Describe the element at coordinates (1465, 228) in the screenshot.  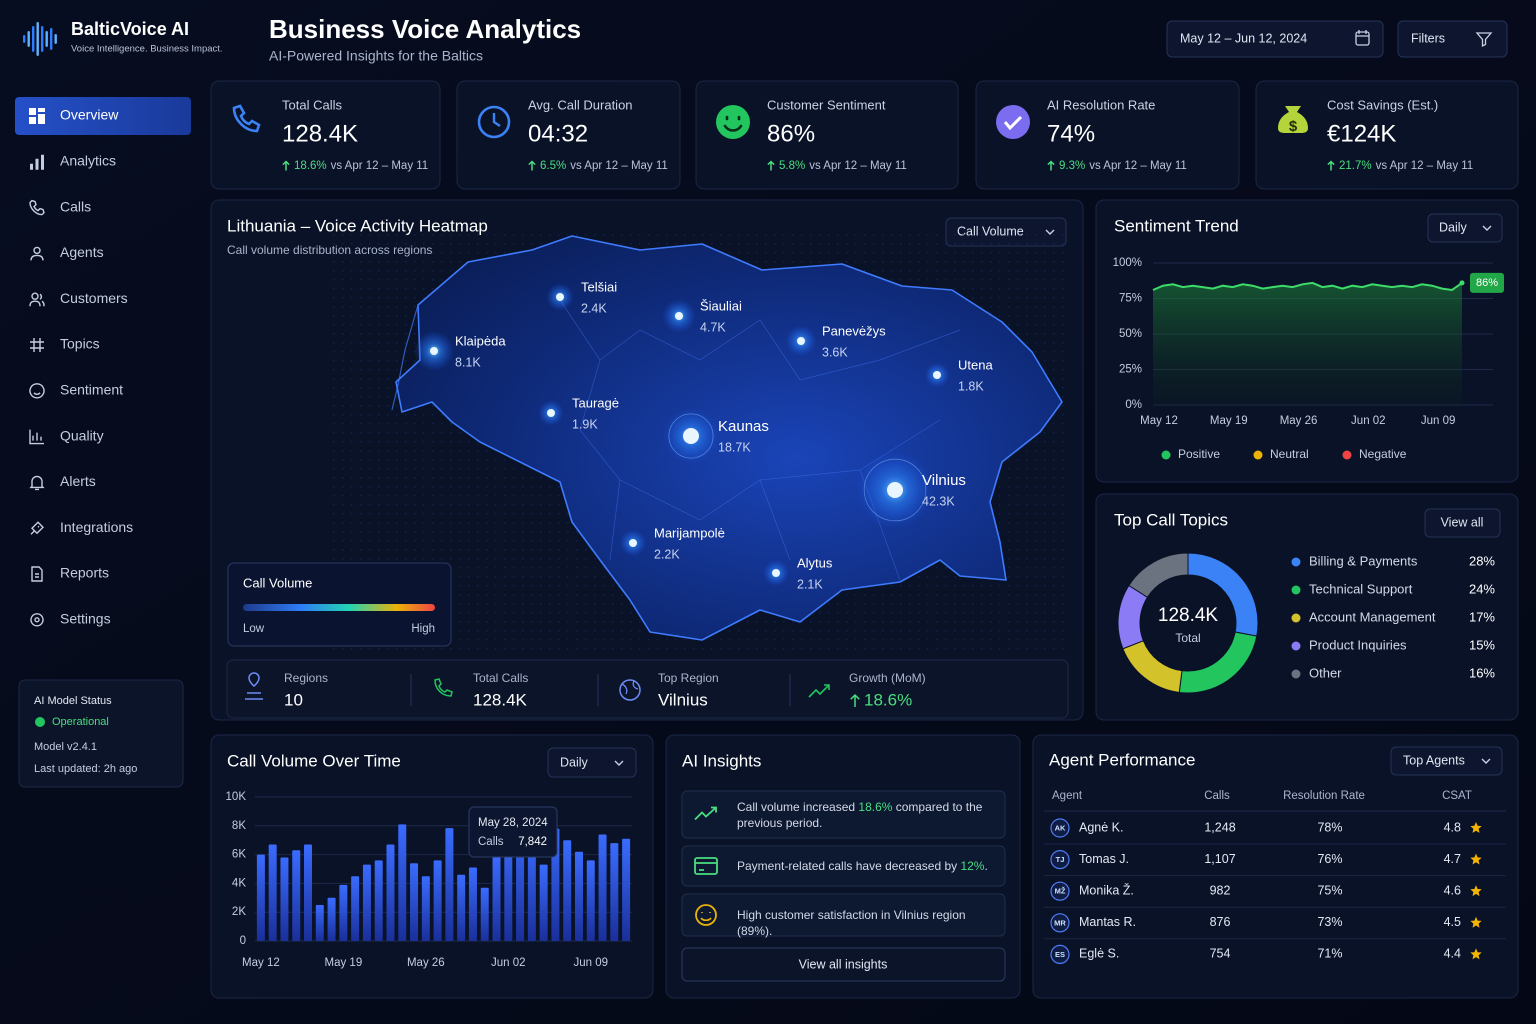
I see `sentiment-selector` at that location.